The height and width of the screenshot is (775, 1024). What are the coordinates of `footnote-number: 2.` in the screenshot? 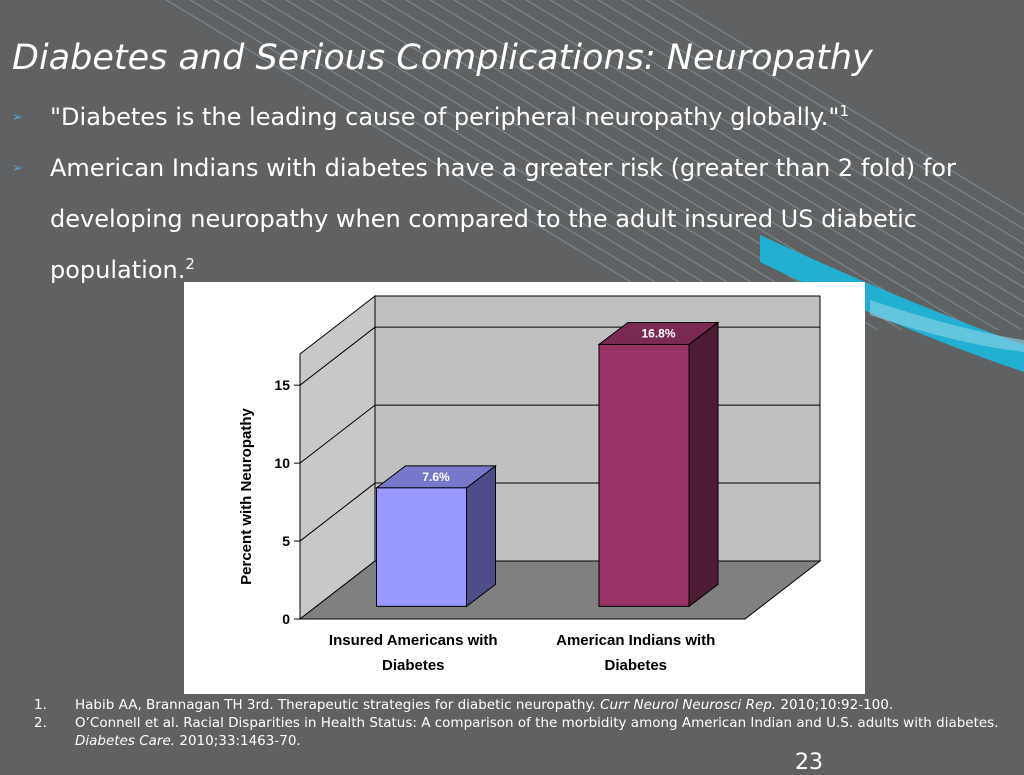 It's located at (40, 723).